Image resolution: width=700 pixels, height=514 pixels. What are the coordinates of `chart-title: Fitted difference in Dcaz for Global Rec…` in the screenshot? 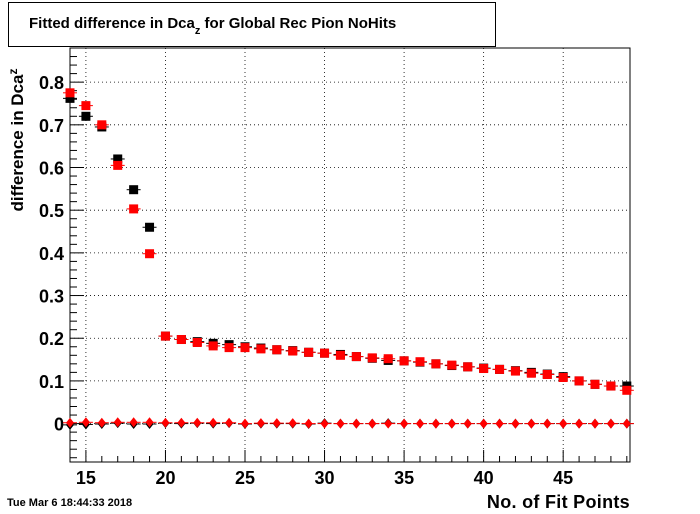 It's located at (213, 26).